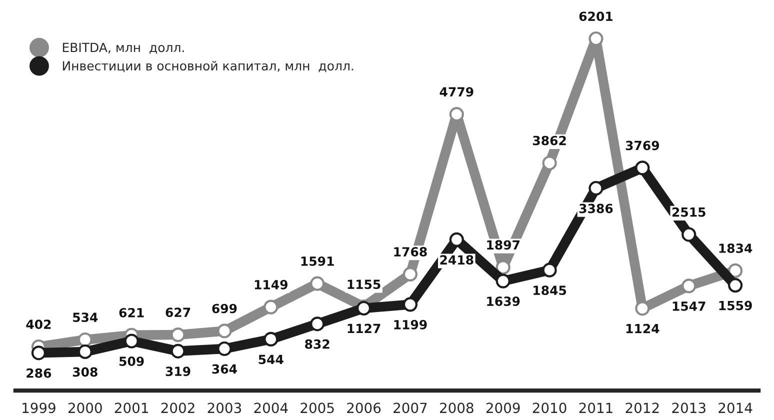 The height and width of the screenshot is (420, 774). Describe the element at coordinates (642, 408) in the screenshot. I see `x-tick-label: 2012` at that location.